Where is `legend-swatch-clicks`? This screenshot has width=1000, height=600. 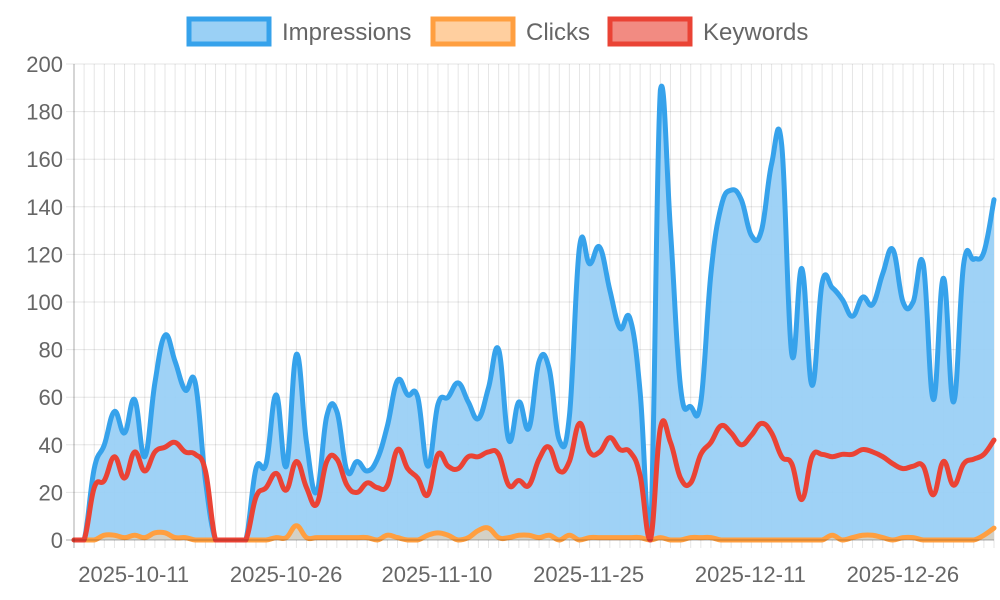 legend-swatch-clicks is located at coordinates (473, 31).